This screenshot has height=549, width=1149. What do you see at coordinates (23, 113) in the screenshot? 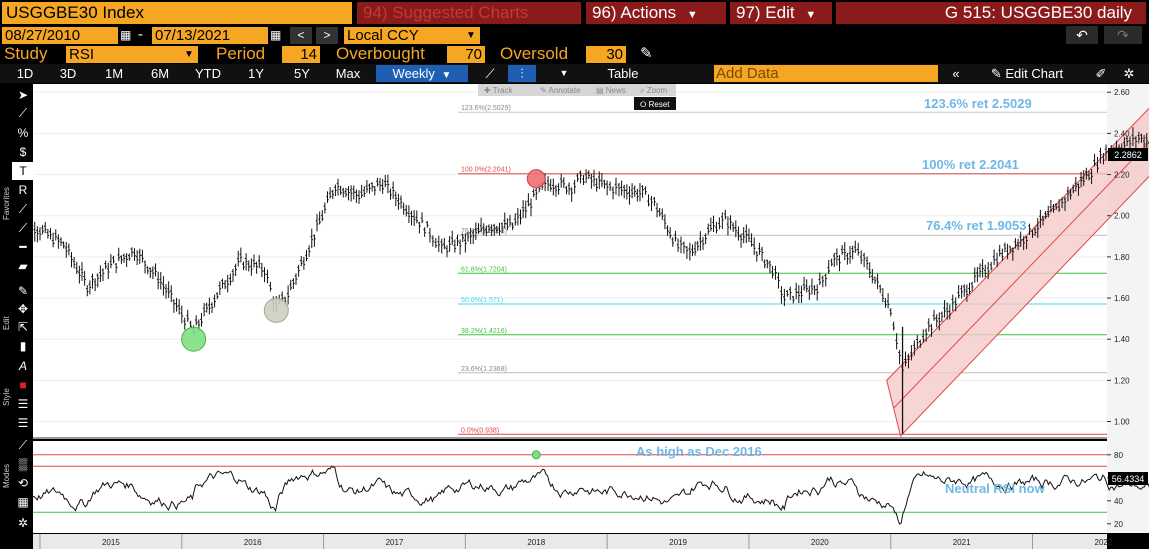
I see `trendline-icon: ⟋` at bounding box center [23, 113].